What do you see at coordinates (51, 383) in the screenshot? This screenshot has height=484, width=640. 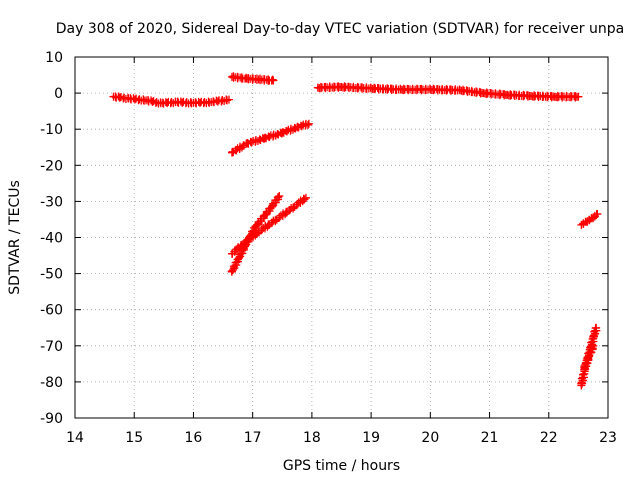 I see `y-tick-label: -80` at bounding box center [51, 383].